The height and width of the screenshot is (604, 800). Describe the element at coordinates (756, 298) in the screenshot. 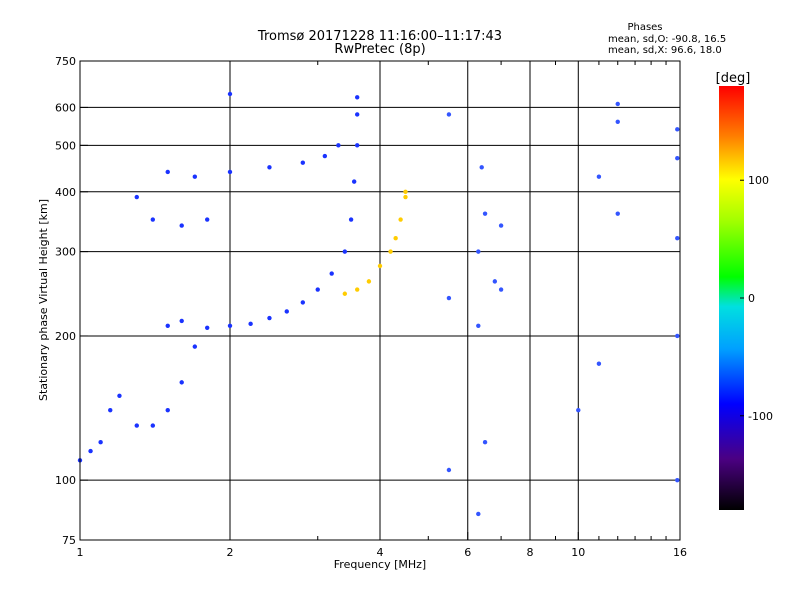

I see `colorbar-ticks: 100 0 -100` at that location.